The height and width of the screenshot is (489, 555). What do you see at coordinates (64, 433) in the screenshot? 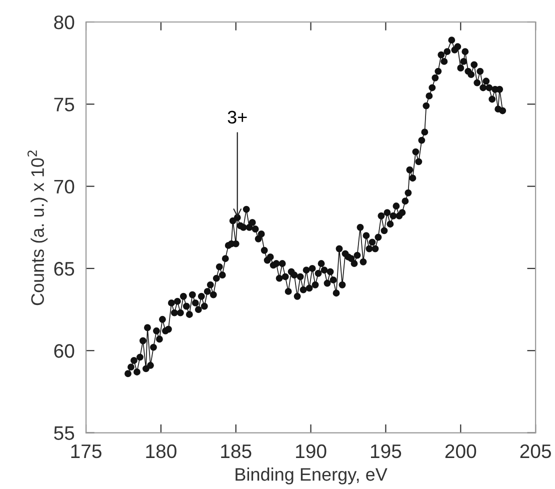
I see `y-tick-label: 55` at bounding box center [64, 433].